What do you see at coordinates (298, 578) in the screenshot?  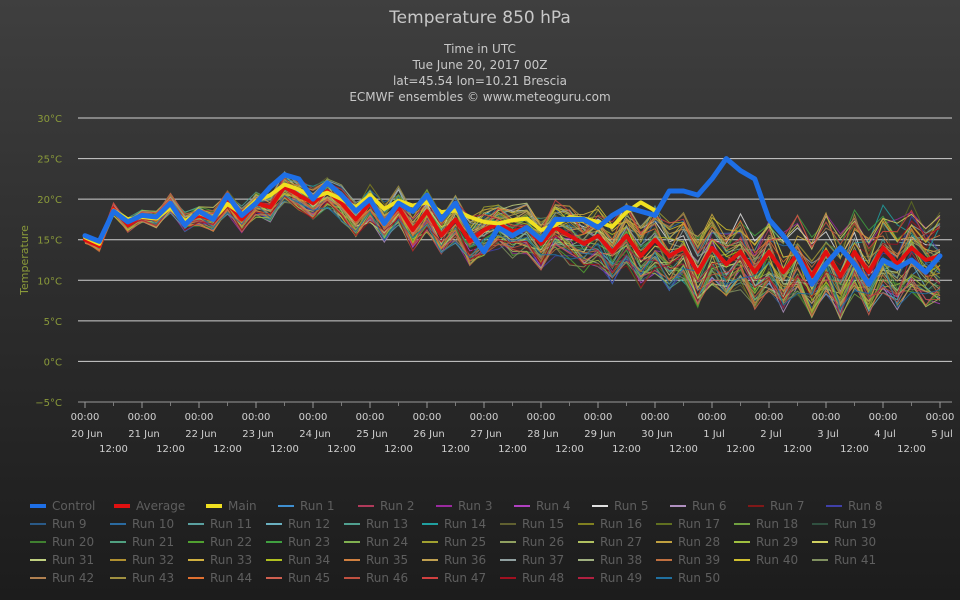 I see `legend-item: Run 45` at bounding box center [298, 578].